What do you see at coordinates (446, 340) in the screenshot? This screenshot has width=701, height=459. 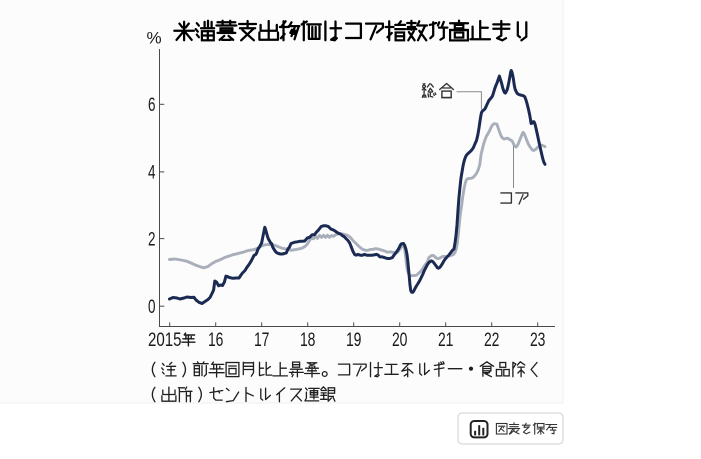 I see `svg-text: 21` at bounding box center [446, 340].